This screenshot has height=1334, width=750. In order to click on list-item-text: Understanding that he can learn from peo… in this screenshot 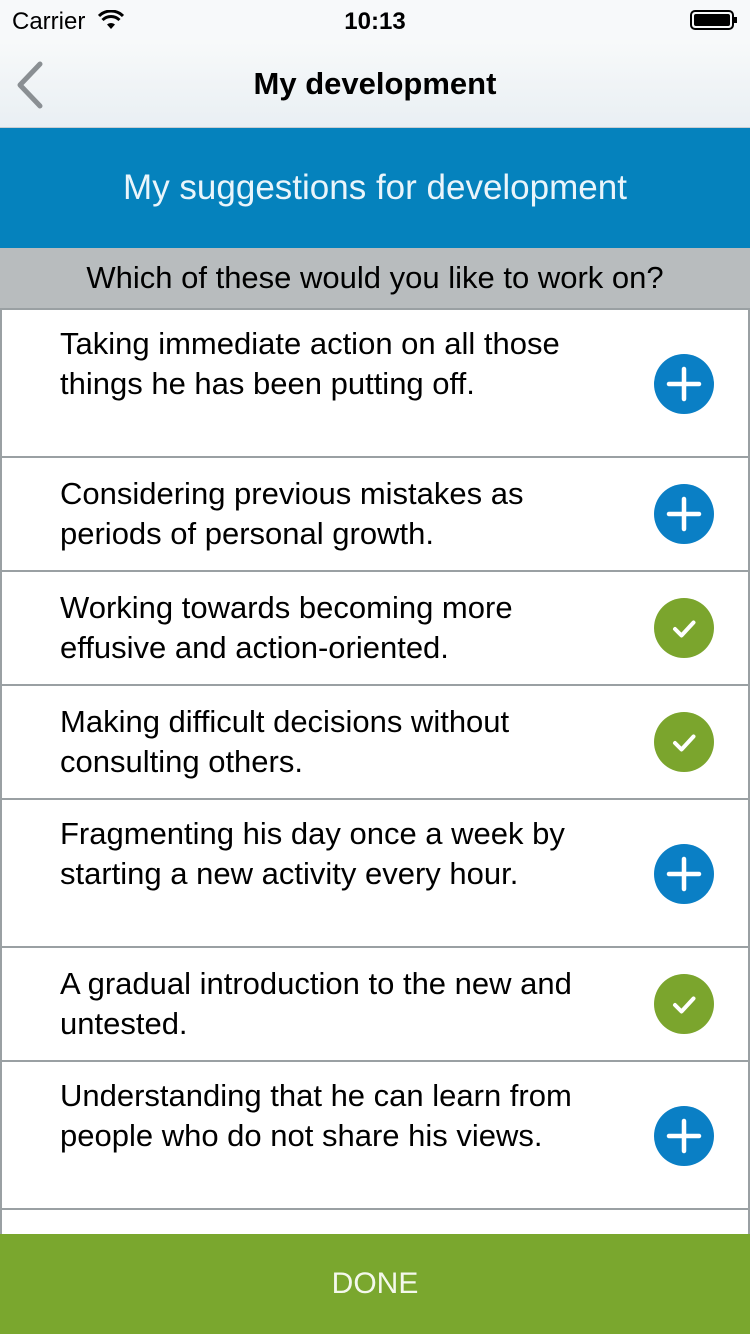, I will do `click(316, 1115)`.